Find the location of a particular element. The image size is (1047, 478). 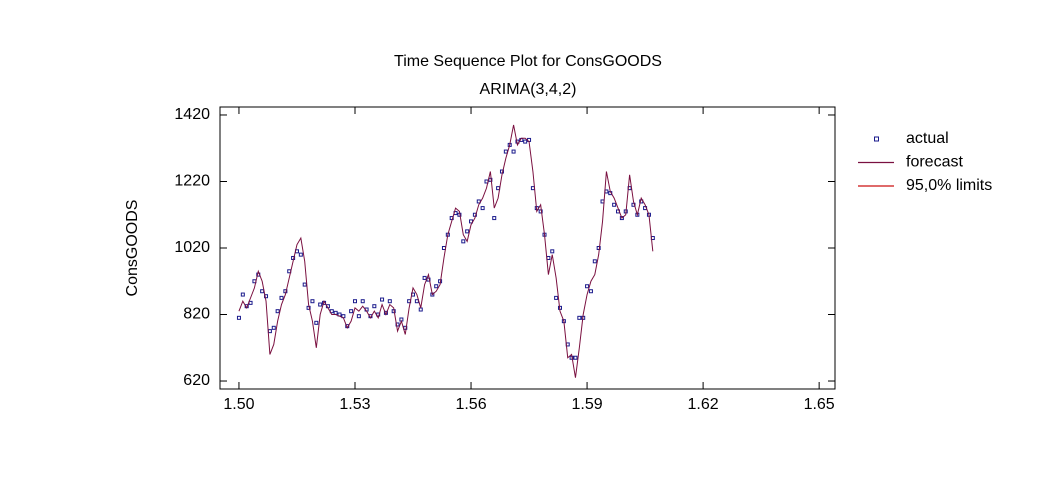

legend-label: forecast is located at coordinates (934, 162).